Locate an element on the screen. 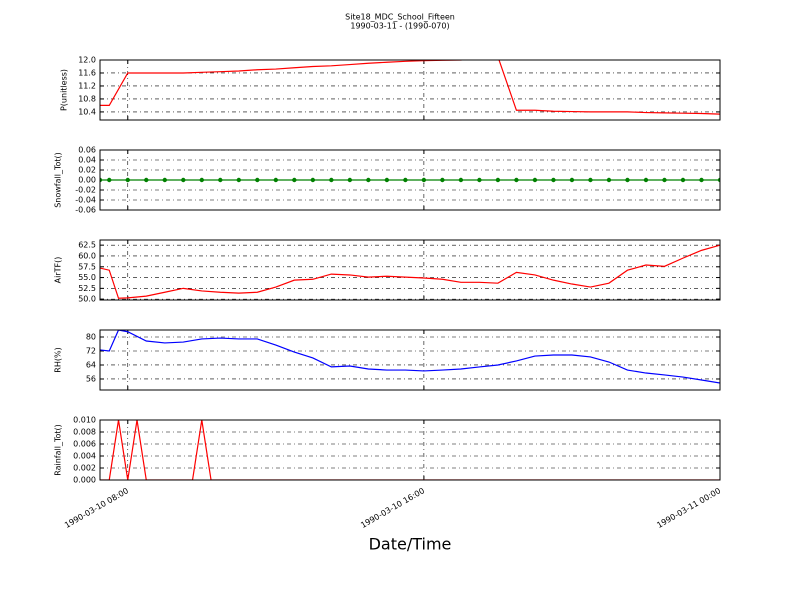 This screenshot has height=600, width=800. y-tick-label: 62.5 is located at coordinates (87, 245).